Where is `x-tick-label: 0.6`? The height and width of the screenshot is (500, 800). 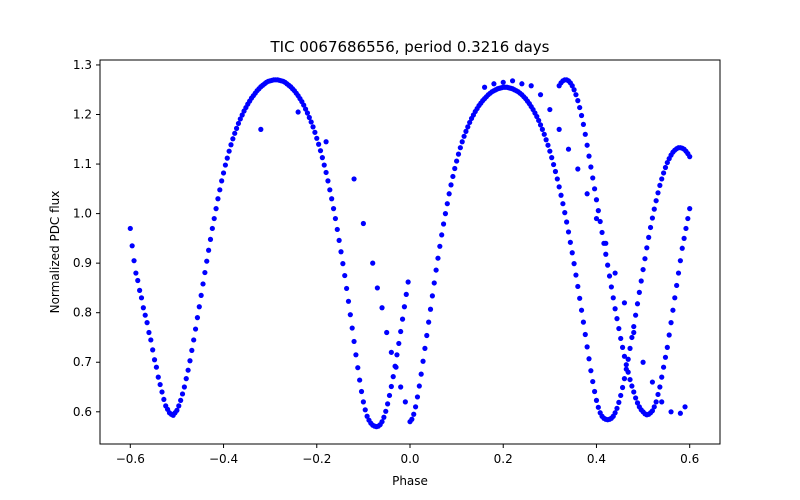
x-tick-label: 0.6 is located at coordinates (689, 459).